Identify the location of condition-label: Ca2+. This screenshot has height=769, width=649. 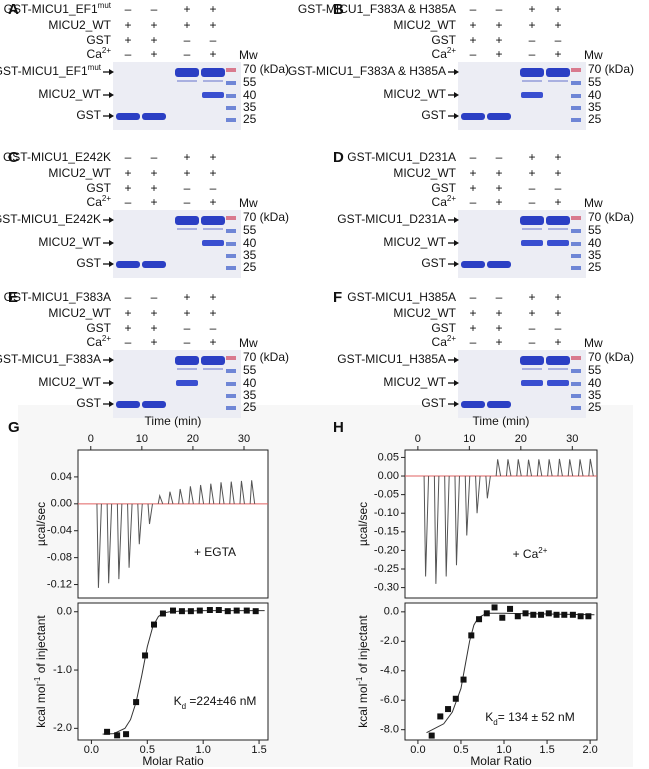
(444, 202).